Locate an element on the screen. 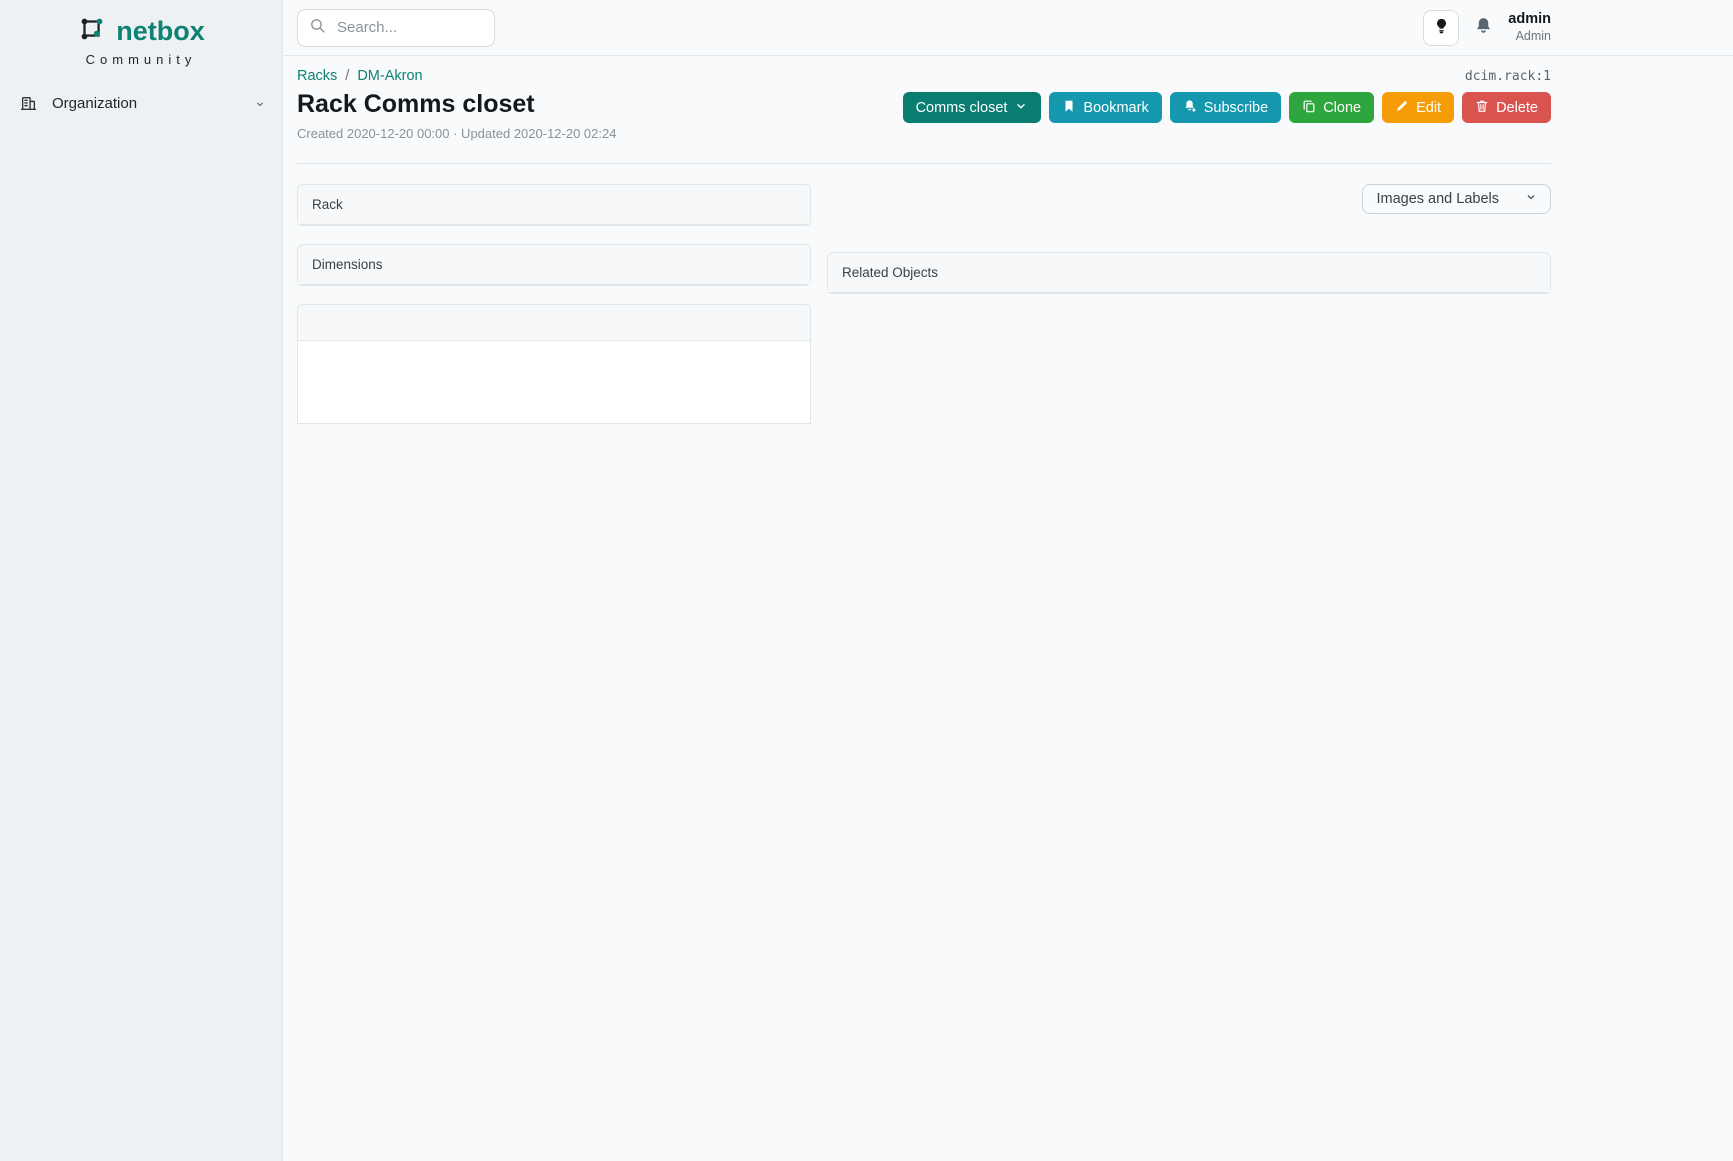 This screenshot has height=1161, width=1733. trash-icon is located at coordinates (1482, 108).